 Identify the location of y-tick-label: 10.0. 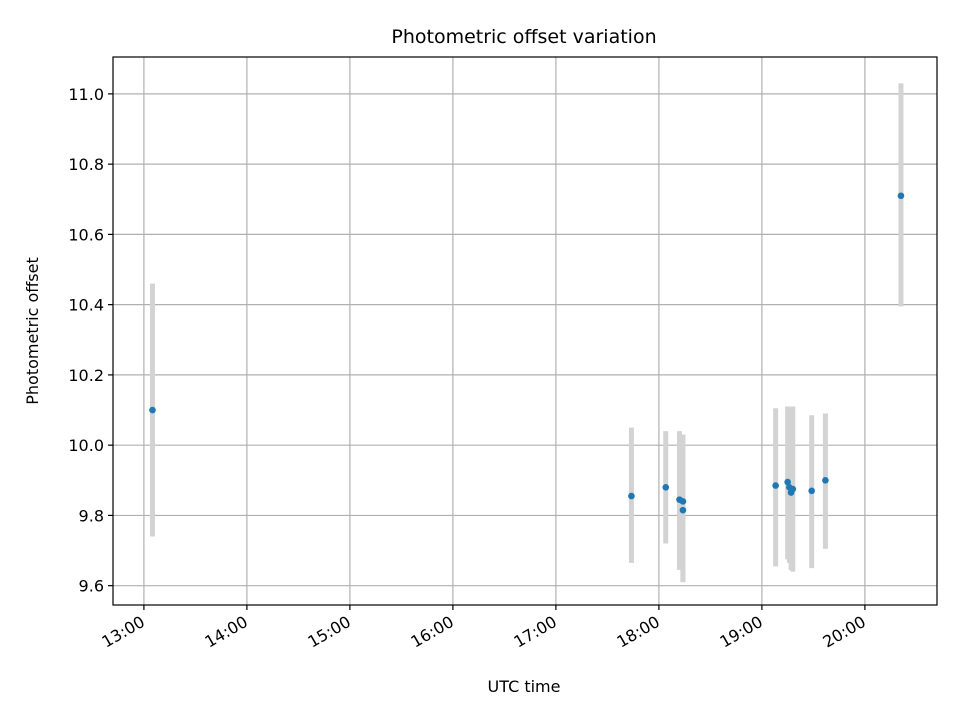
(86, 445).